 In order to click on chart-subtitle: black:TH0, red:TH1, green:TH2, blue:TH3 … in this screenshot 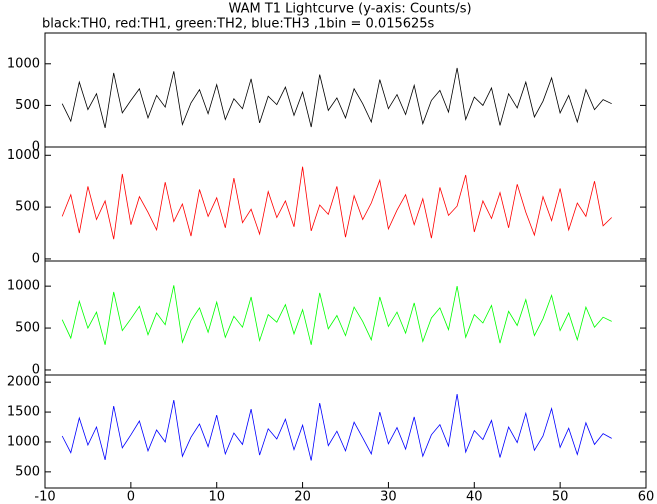, I will do `click(238, 24)`.